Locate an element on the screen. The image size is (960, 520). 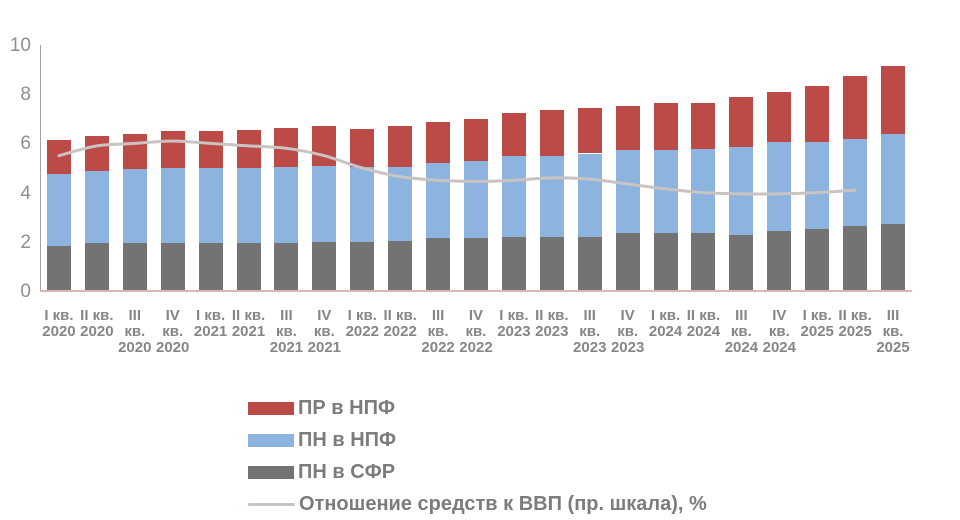
legend-label: Отношение средств к ВВП (пр. шкала), % is located at coordinates (503, 503).